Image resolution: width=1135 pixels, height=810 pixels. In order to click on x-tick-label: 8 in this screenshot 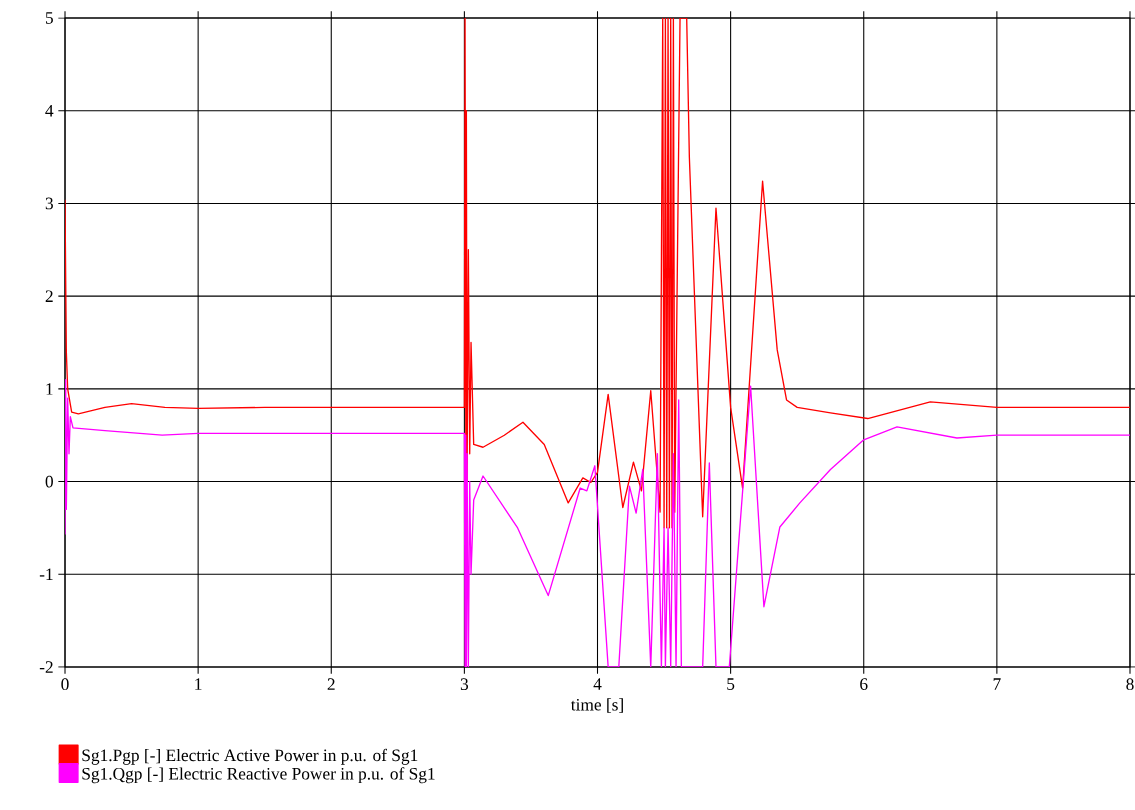, I will do `click(1130, 684)`.